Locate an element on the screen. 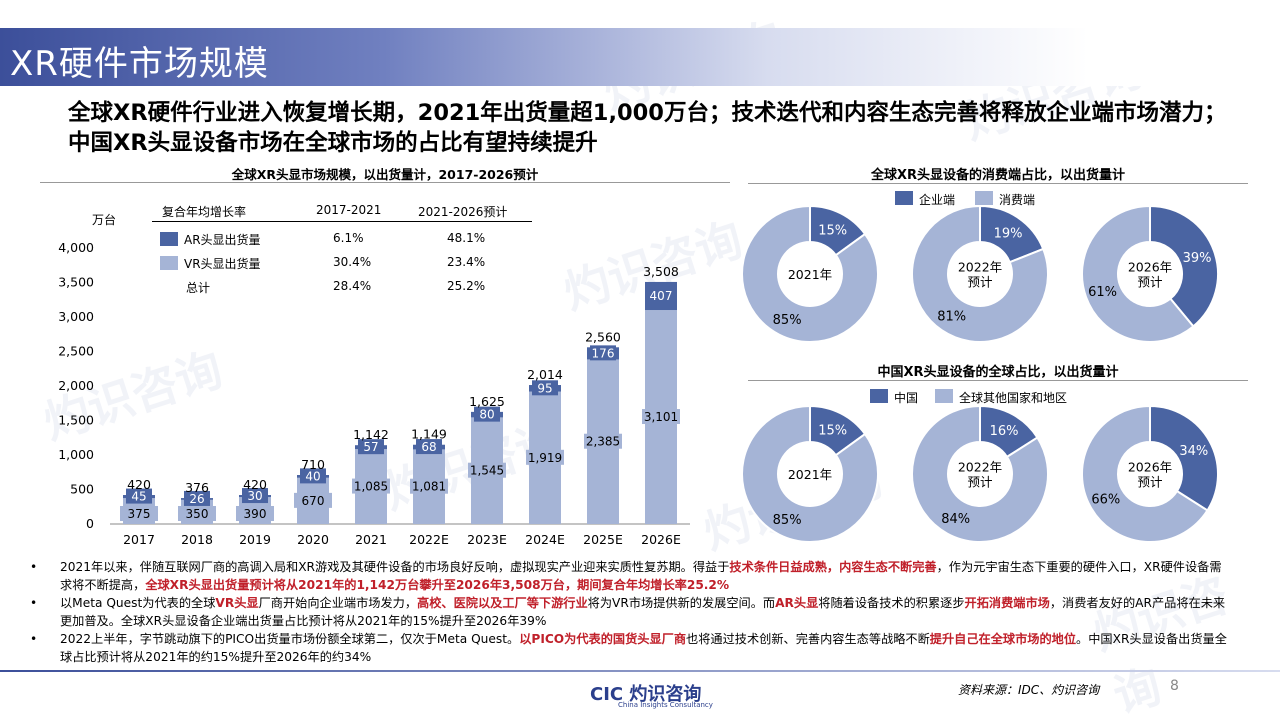  legend-enterprise: 企业端 is located at coordinates (937, 200).